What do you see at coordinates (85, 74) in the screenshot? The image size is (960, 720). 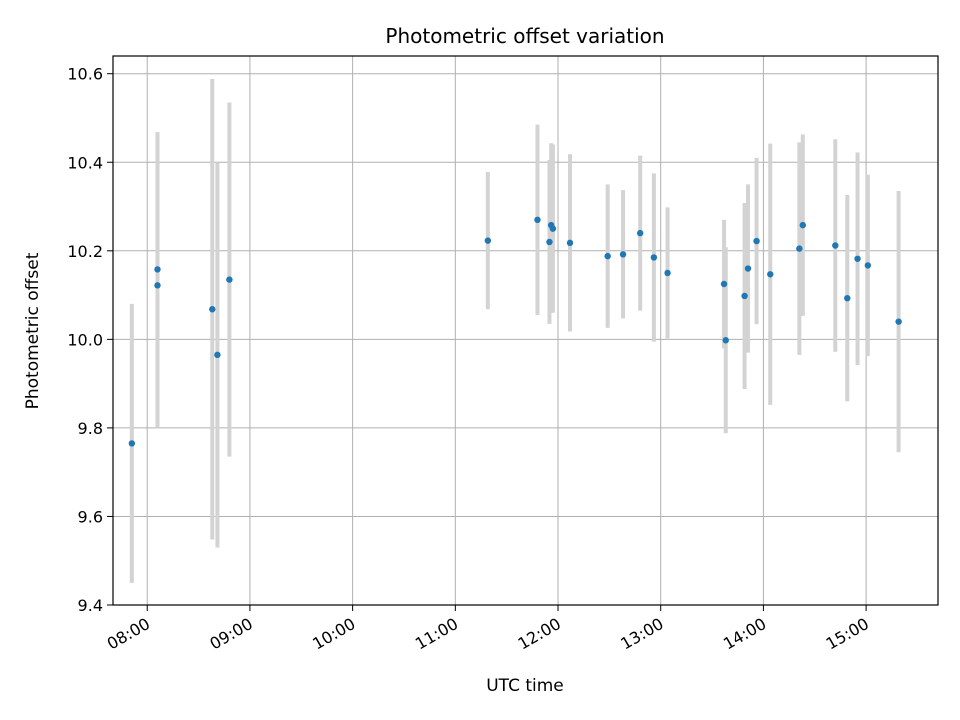 I see `y-tick-label: 10.6` at bounding box center [85, 74].